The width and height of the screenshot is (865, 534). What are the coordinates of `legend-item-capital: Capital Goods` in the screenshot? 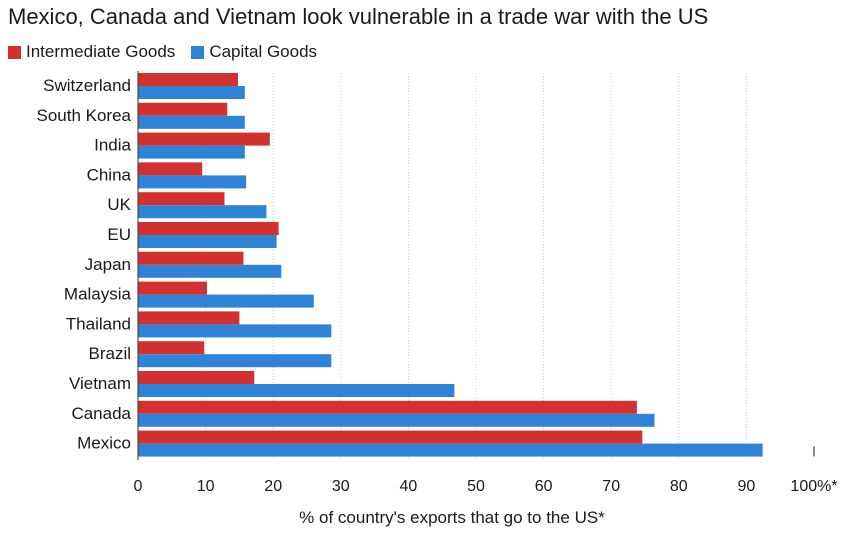 It's located at (254, 52).